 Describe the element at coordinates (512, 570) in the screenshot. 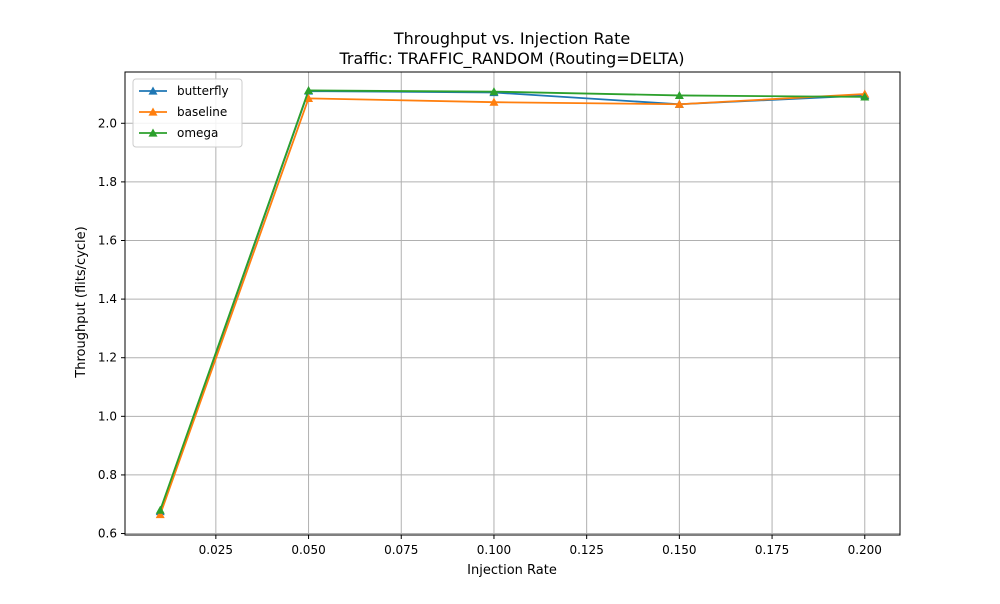

I see `x-axis-label: Injection Rate` at that location.